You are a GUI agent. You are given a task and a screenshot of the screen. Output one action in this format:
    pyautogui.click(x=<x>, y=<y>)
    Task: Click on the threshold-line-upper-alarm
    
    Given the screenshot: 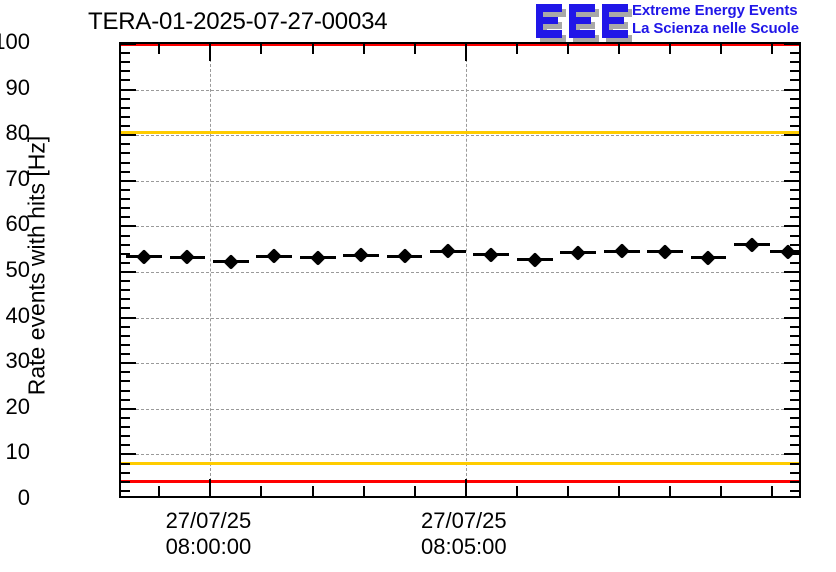 What is the action you would take?
    pyautogui.click(x=460, y=45)
    